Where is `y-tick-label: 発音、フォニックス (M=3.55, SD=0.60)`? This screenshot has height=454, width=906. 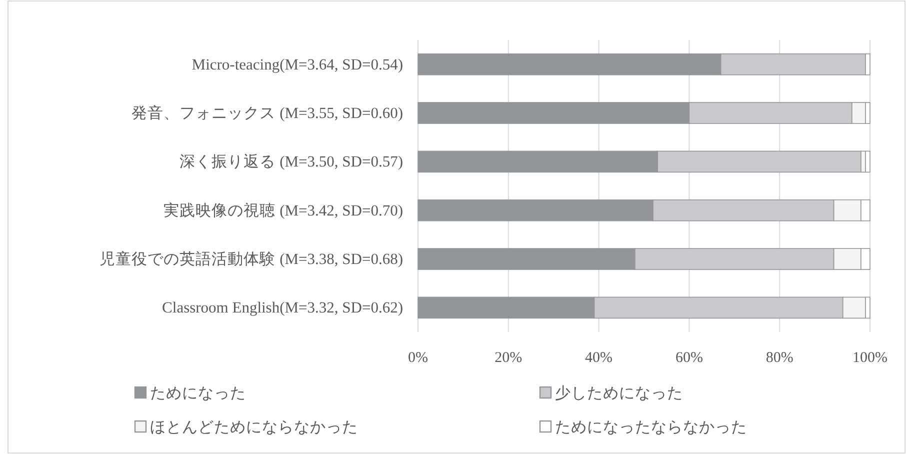 y-tick-label: 発音、フォニックス (M=3.55, SD=0.60) is located at coordinates (267, 113).